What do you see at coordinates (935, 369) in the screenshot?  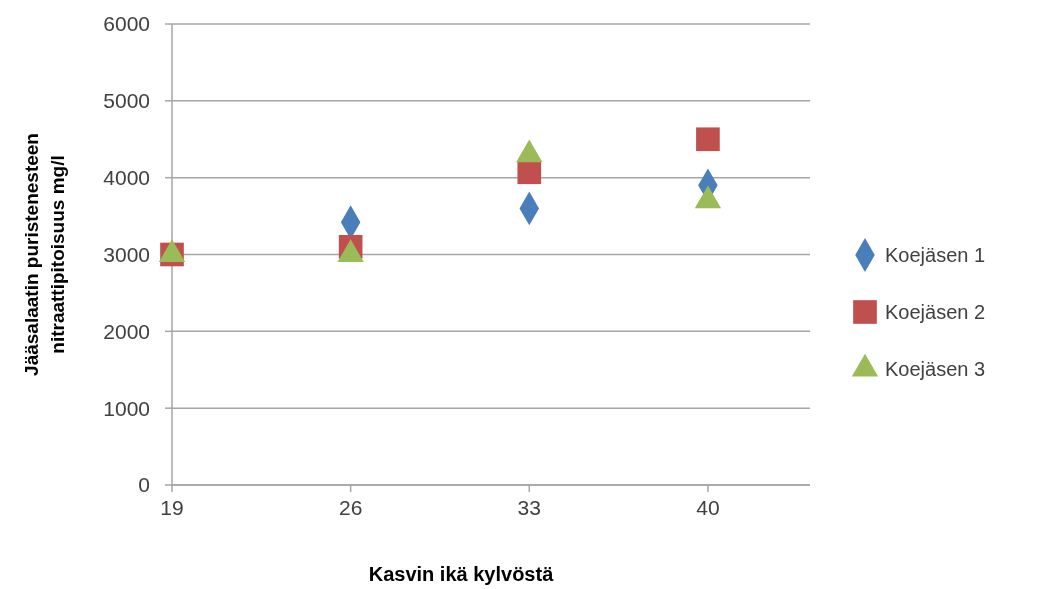 I see `legend-label: Koejäsen 3` at bounding box center [935, 369].